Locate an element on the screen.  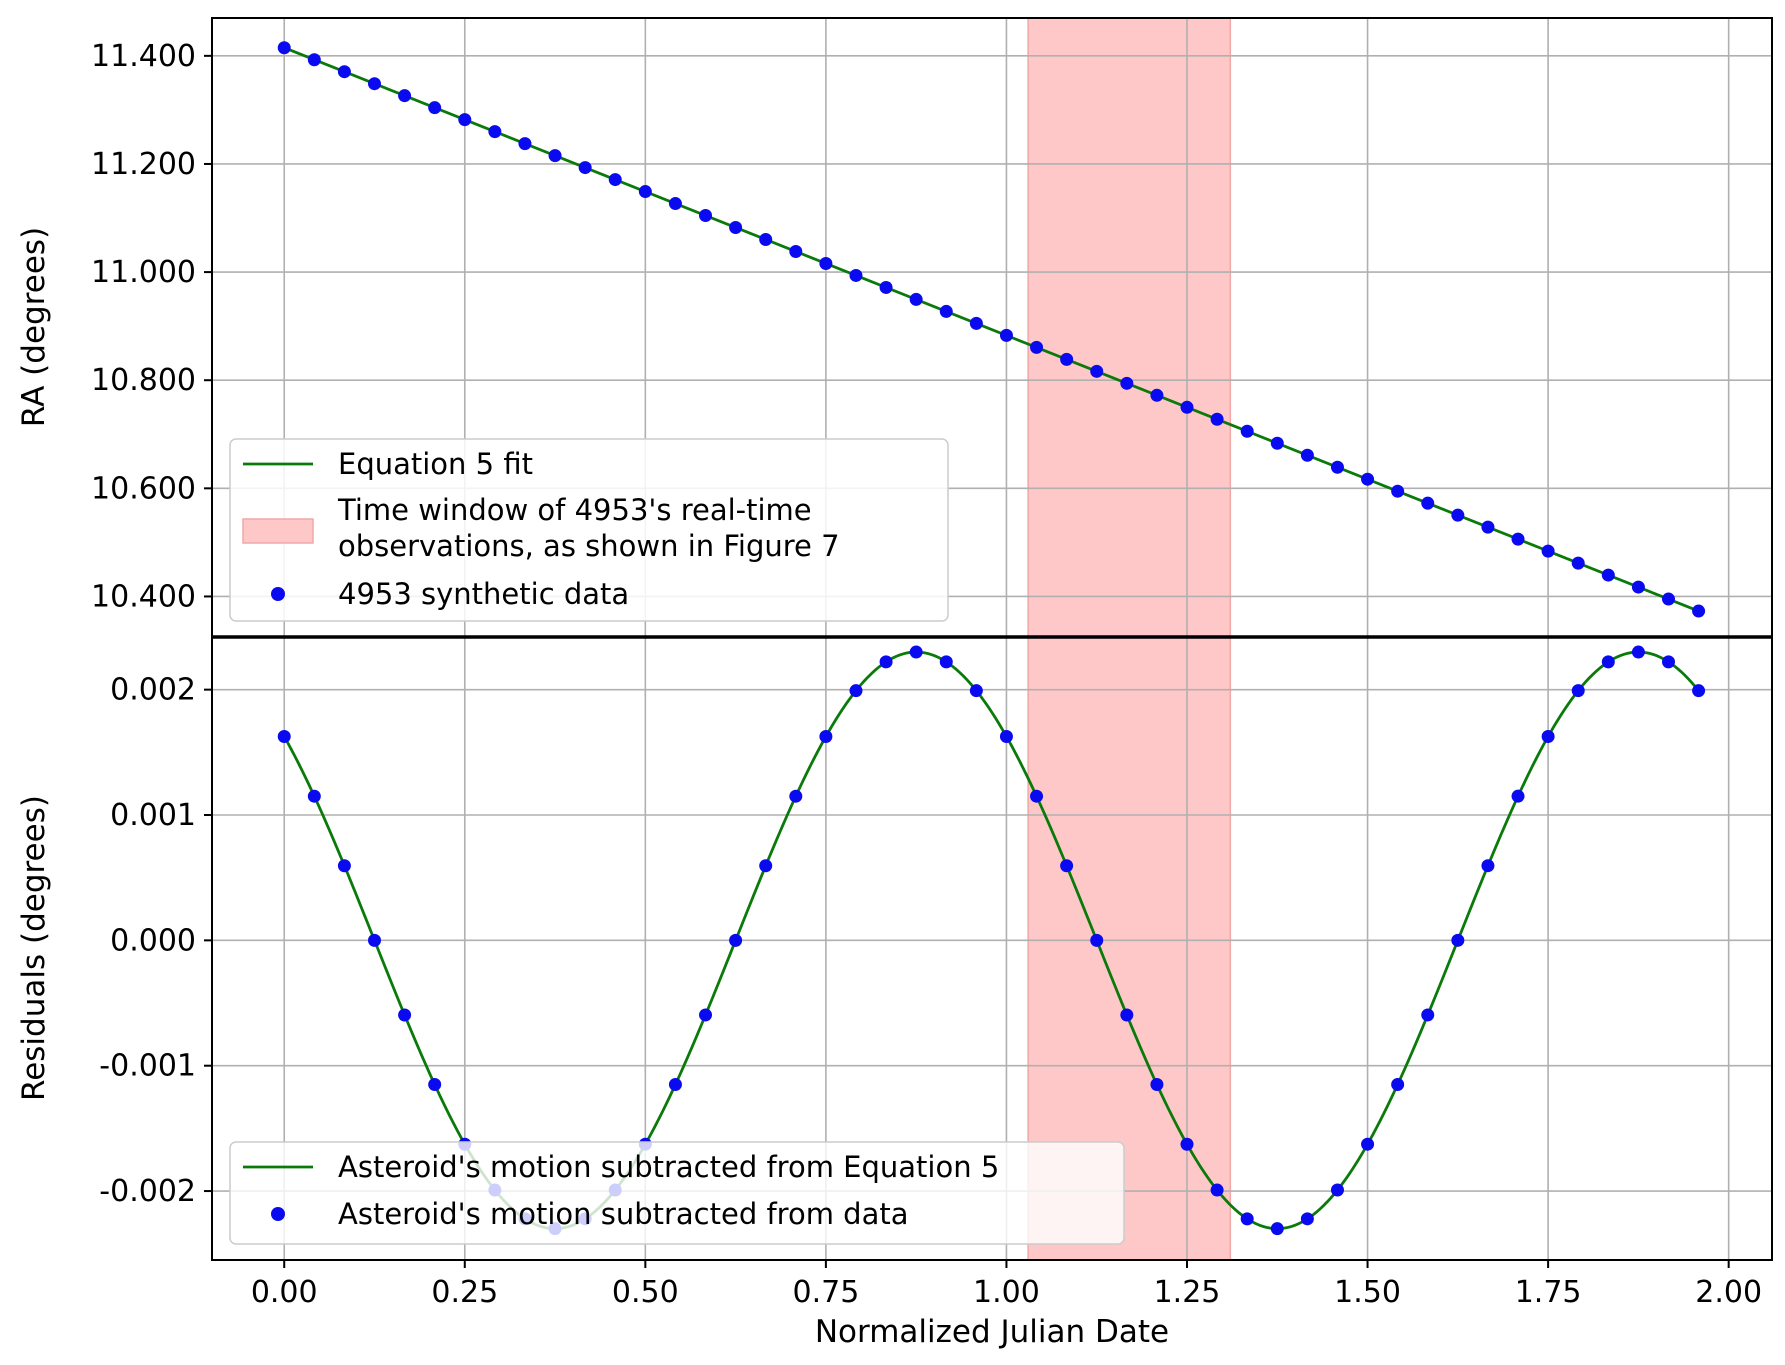
legend-data-label: 4953 synthetic data is located at coordinates (483, 594).